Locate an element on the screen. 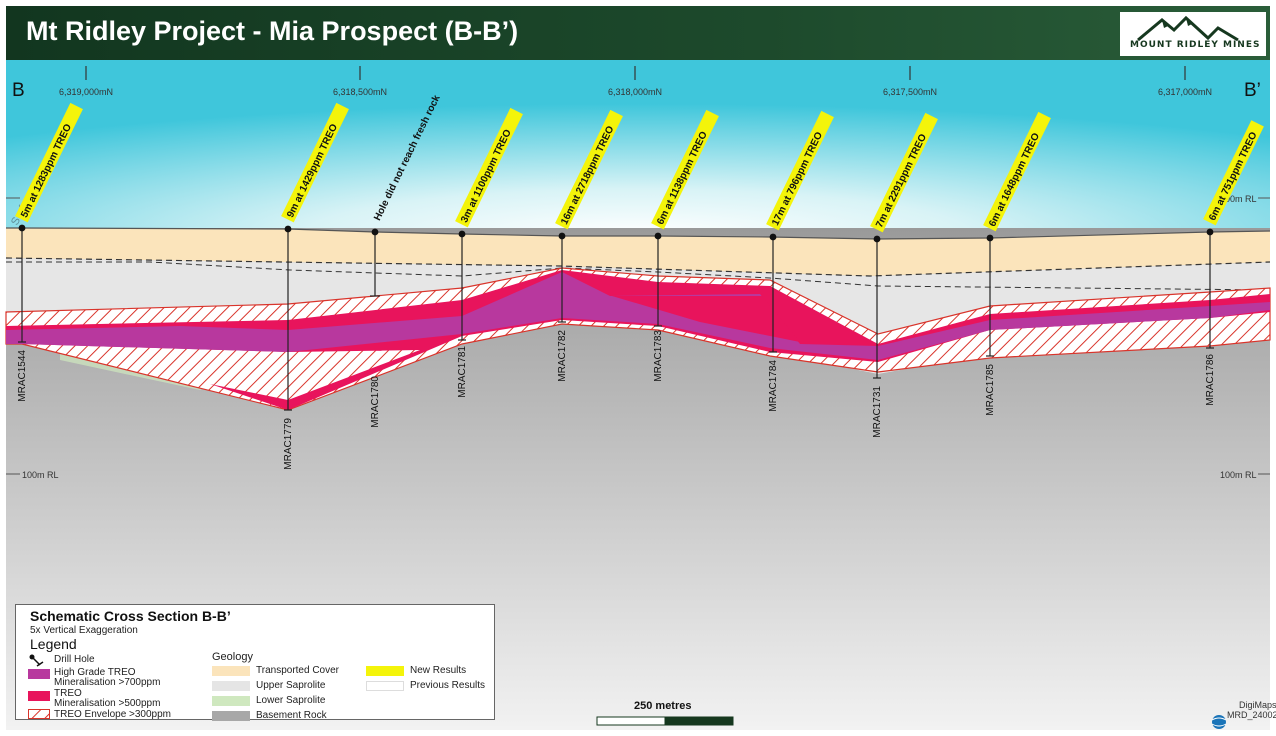  drill-hole-id: MRAC1779 is located at coordinates (288, 444).